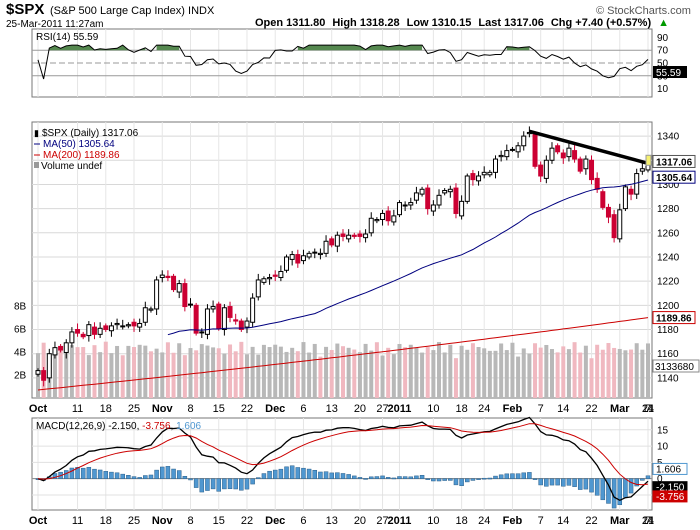 The height and width of the screenshot is (530, 700). Describe the element at coordinates (668, 233) in the screenshot. I see `price-tick-label: 1260` at that location.